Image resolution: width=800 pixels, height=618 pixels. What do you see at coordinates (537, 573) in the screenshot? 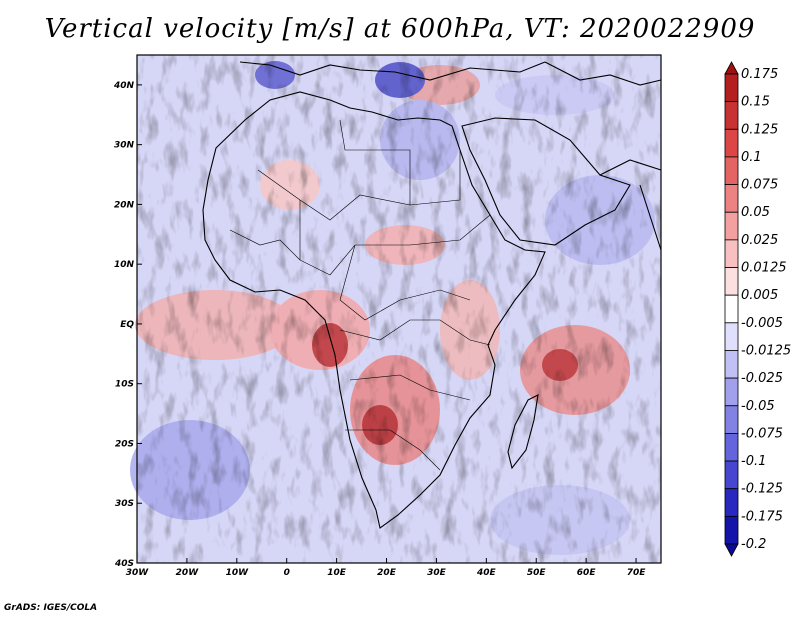
I see `x-tick-label: 50E` at bounding box center [537, 573].